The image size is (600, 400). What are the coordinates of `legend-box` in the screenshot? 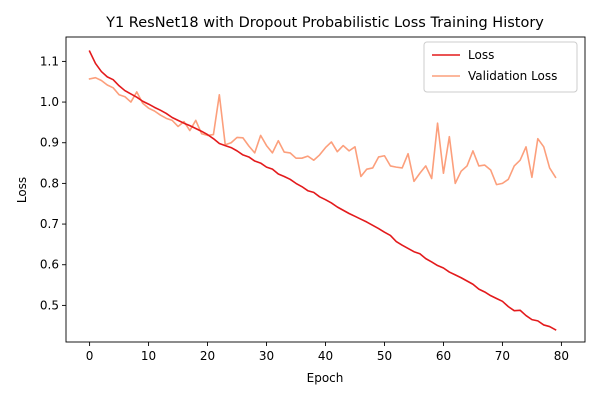 It's located at (500, 67).